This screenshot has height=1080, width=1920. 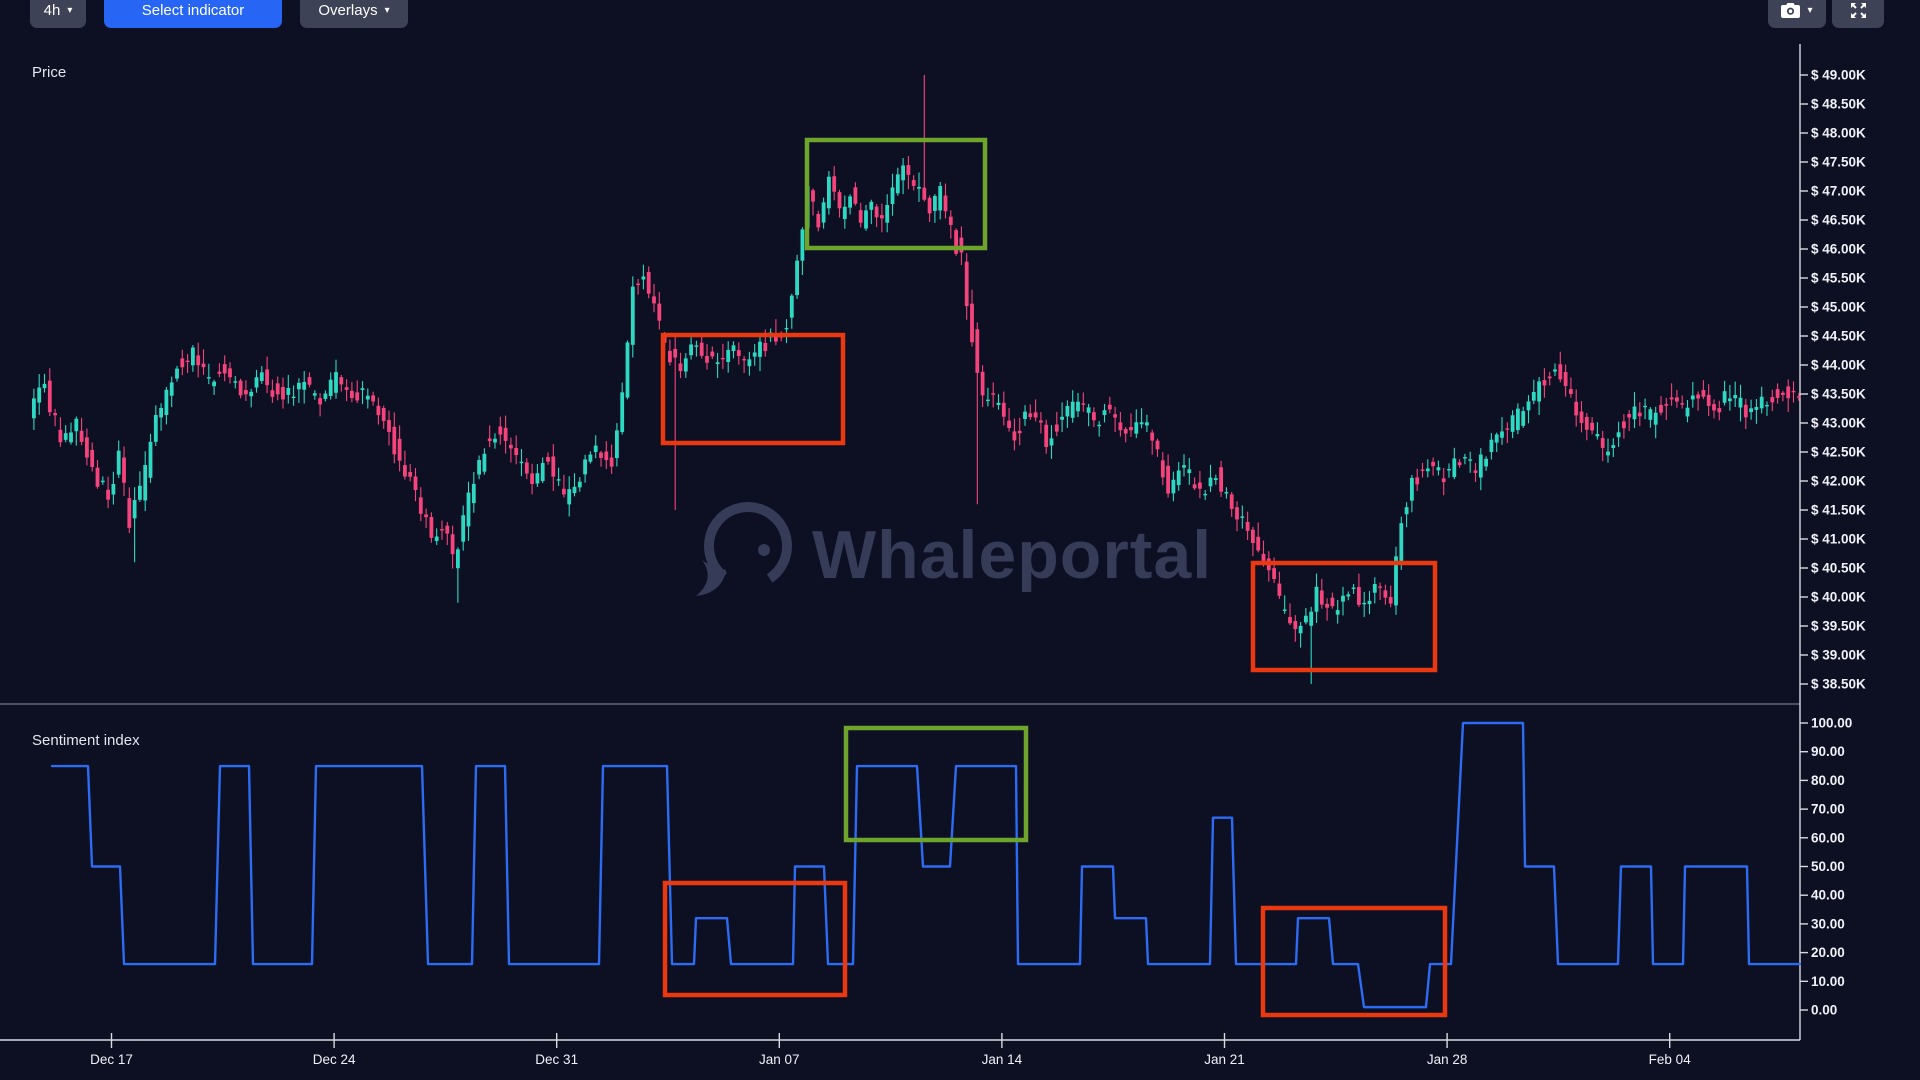 I want to click on date-tick-label: Jan 14, so click(x=1002, y=1059).